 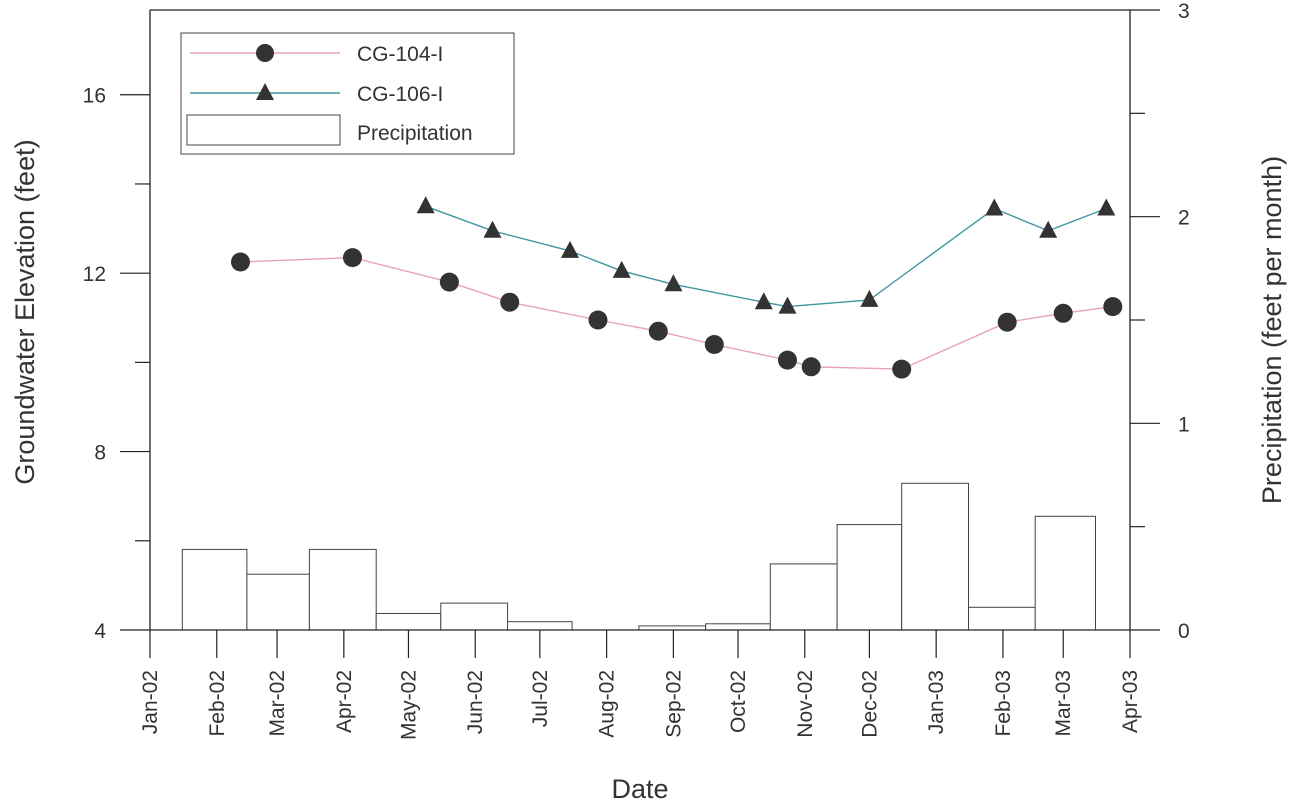 I want to click on series-line-cg-106-i, so click(x=766, y=256).